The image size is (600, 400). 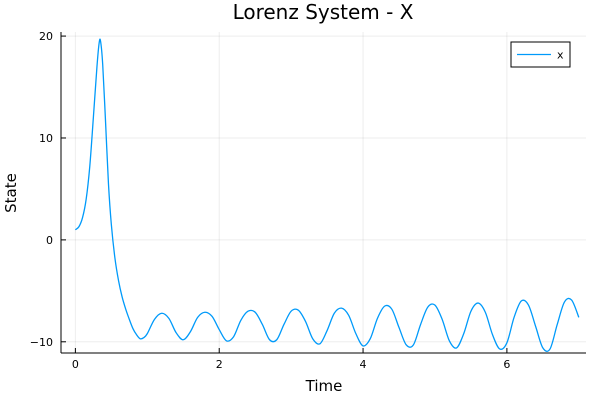 What do you see at coordinates (324, 386) in the screenshot?
I see `x-axis-label: Time` at bounding box center [324, 386].